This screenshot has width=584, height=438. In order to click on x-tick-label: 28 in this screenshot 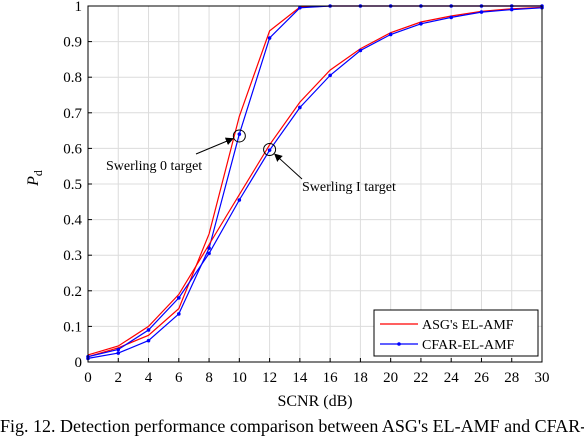, I will do `click(511, 378)`.